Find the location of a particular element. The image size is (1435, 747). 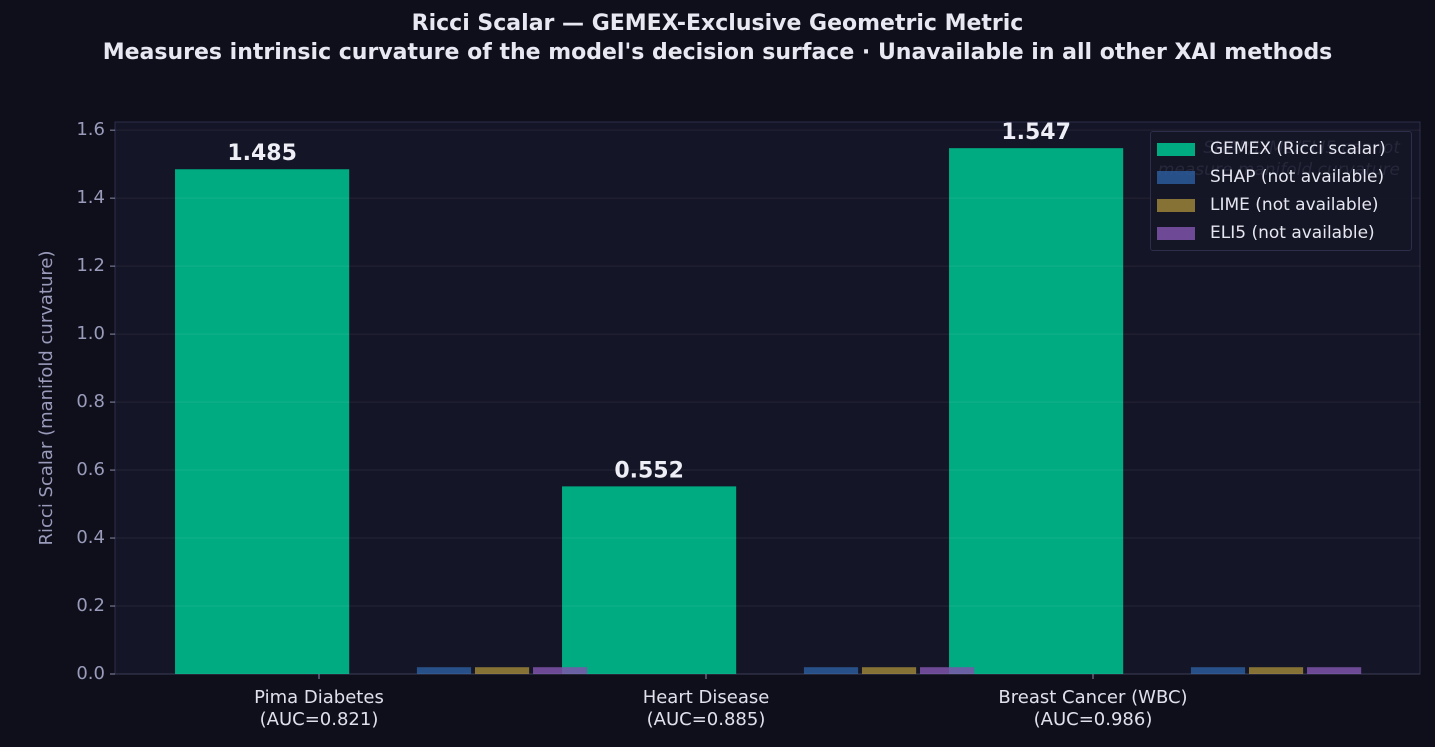

y-tick-label: 1.2 is located at coordinates (90, 265).